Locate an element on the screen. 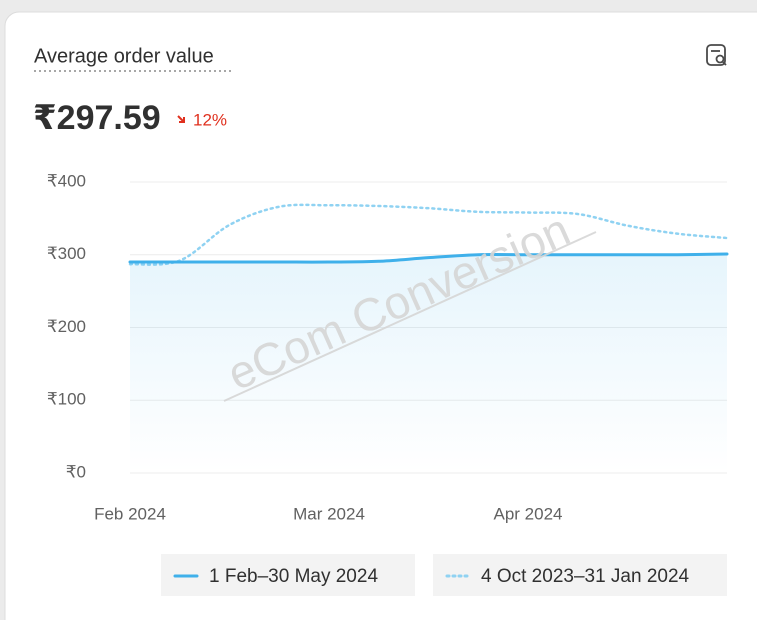 The image size is (757, 620). x-tick-label: Mar 2024 is located at coordinates (329, 513).